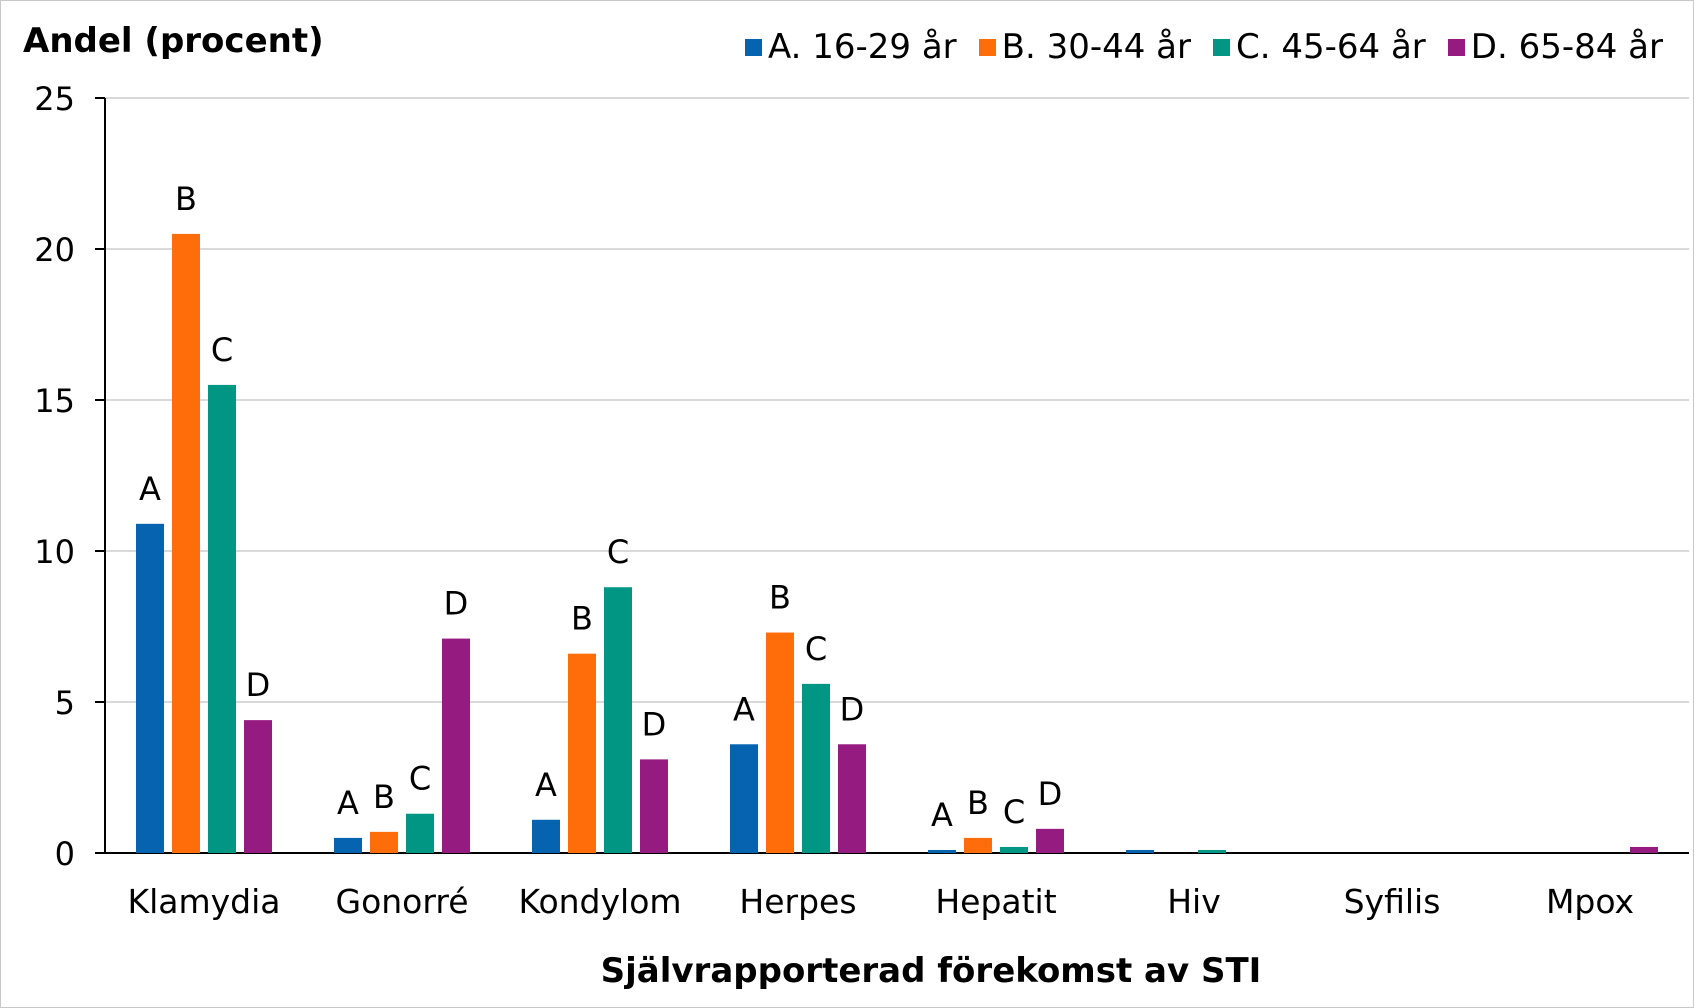 The image size is (1694, 1008). I want to click on bar-a-kondylom, so click(546, 836).